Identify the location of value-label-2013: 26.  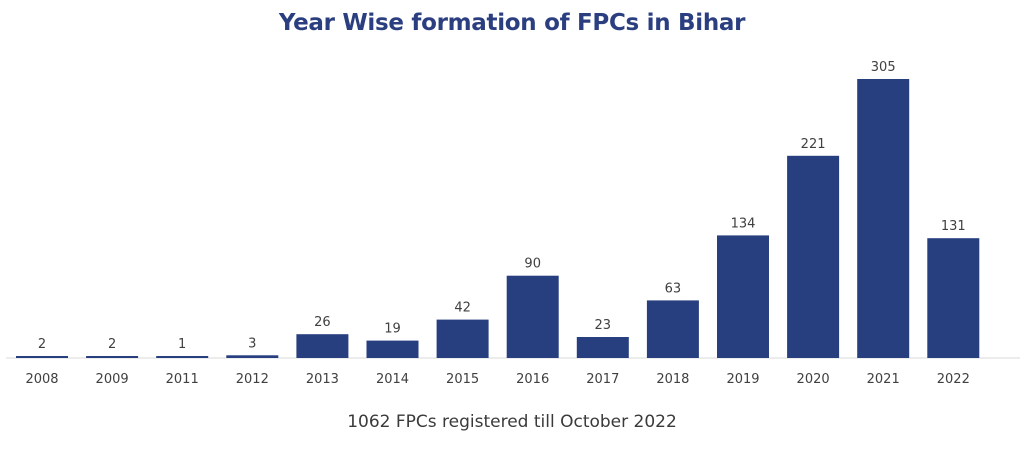
(322, 322).